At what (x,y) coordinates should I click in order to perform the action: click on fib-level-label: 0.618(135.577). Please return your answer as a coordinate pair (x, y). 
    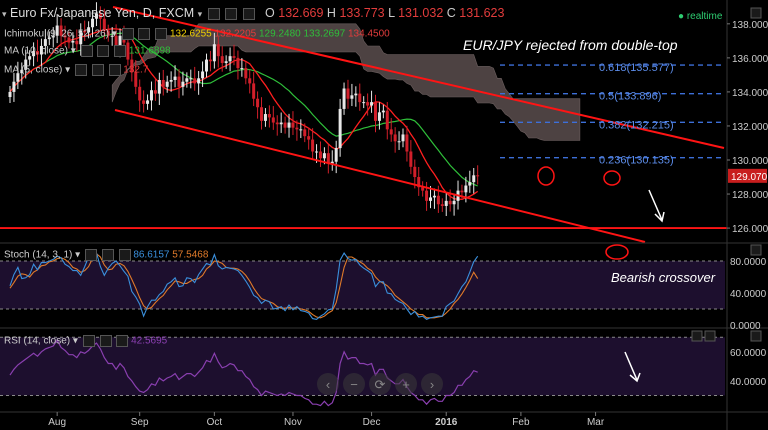
    Looking at the image, I should click on (636, 68).